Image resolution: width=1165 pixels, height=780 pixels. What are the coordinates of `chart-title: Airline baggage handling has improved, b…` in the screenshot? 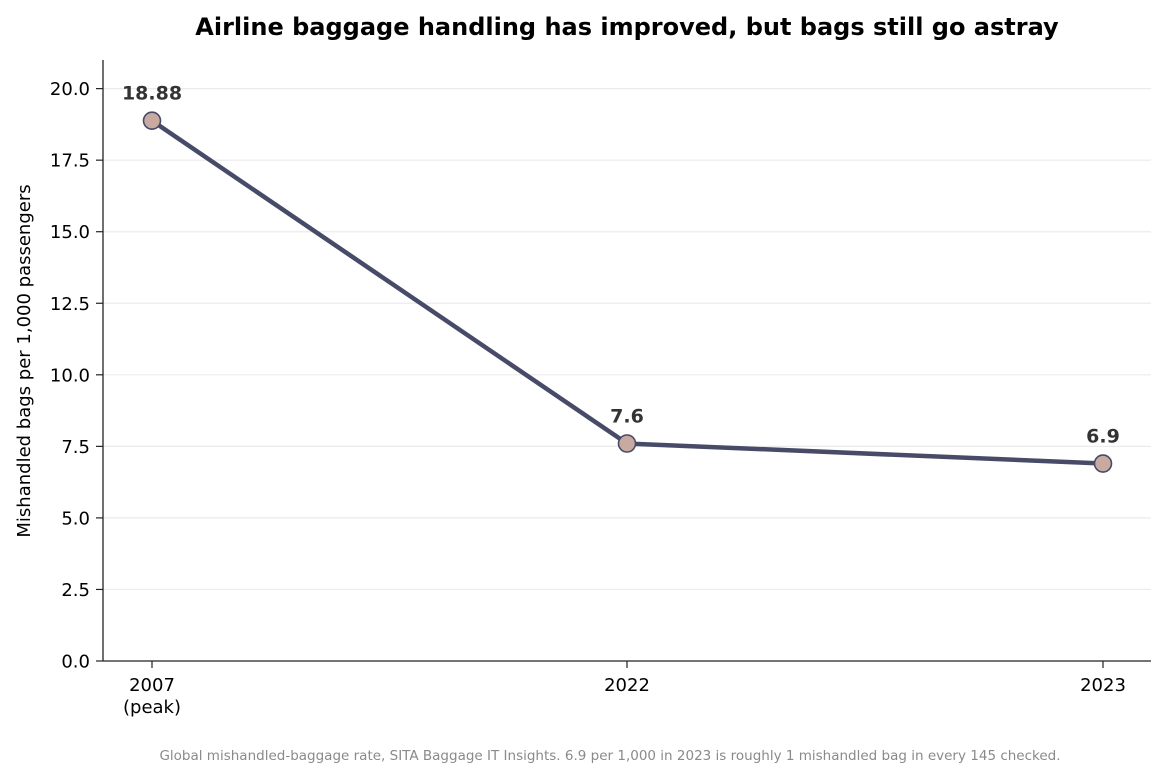 It's located at (627, 27).